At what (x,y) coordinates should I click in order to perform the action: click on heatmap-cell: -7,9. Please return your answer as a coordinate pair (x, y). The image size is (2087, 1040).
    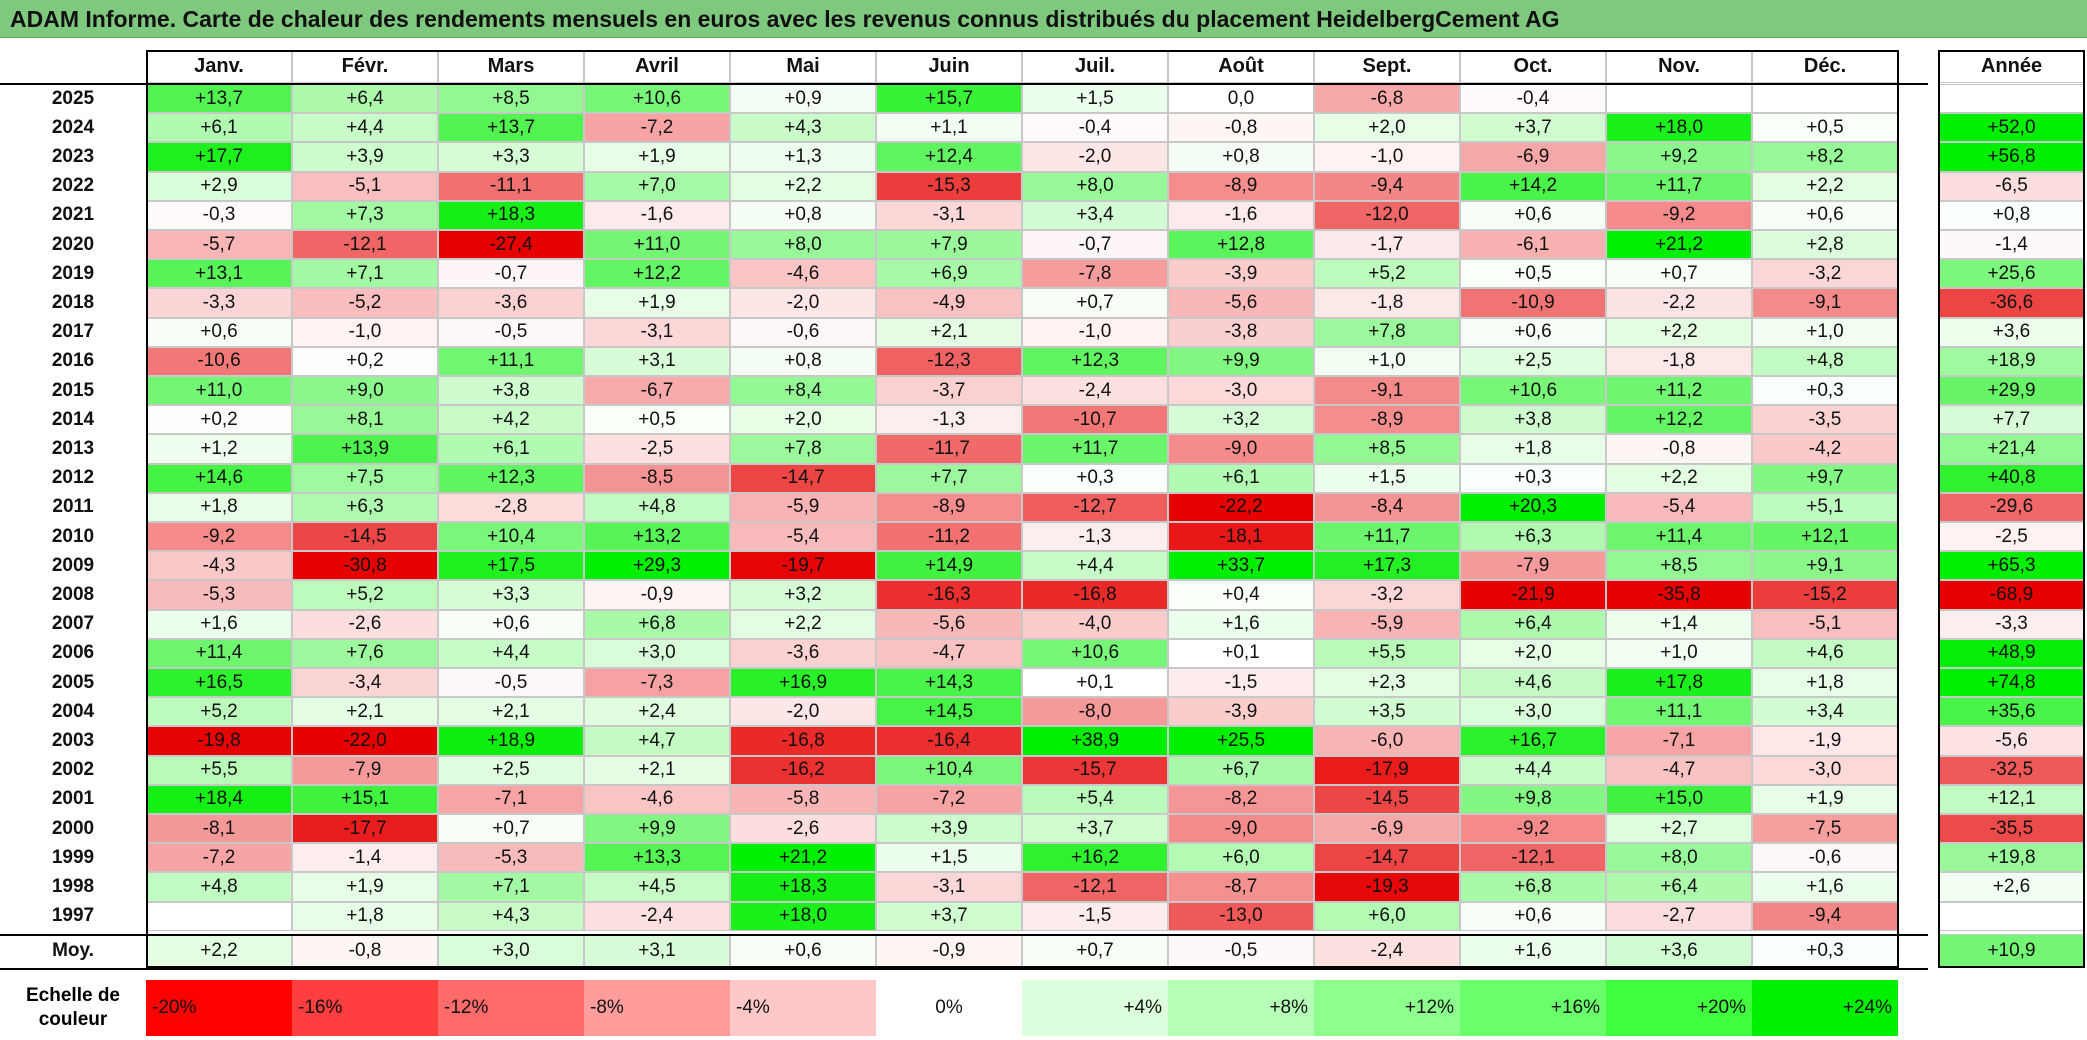
    Looking at the image, I should click on (1533, 566).